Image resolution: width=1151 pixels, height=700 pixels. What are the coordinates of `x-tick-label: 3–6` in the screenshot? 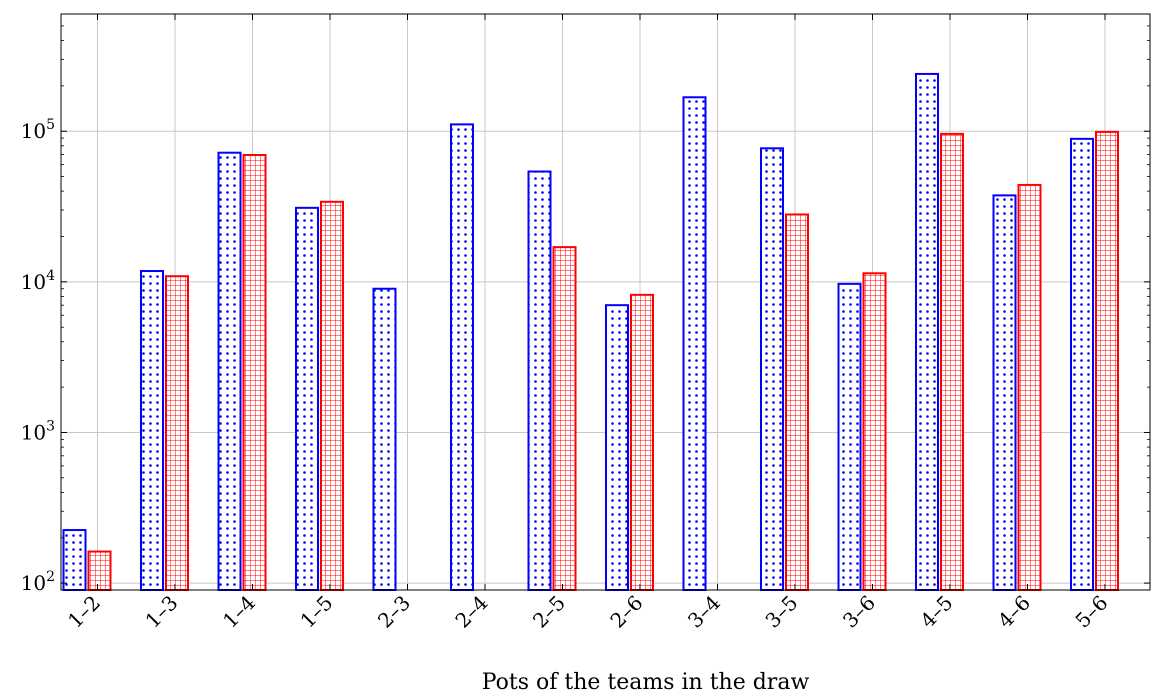 It's located at (859, 612).